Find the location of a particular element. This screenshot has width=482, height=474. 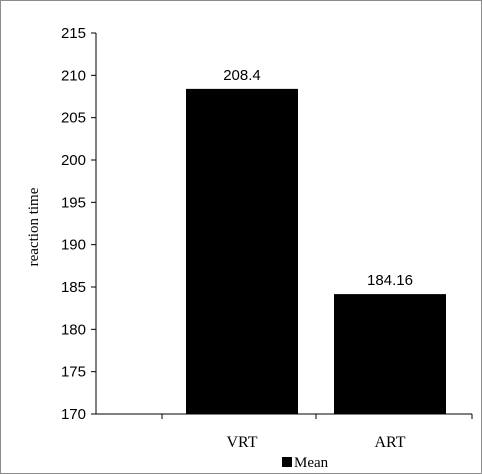

y-tick-label: 210 is located at coordinates (73, 75).